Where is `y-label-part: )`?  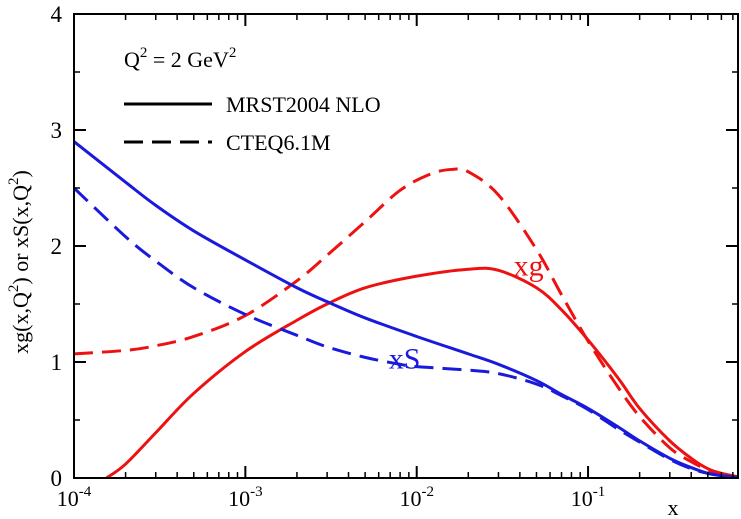
y-label-part: ) is located at coordinates (20, 173).